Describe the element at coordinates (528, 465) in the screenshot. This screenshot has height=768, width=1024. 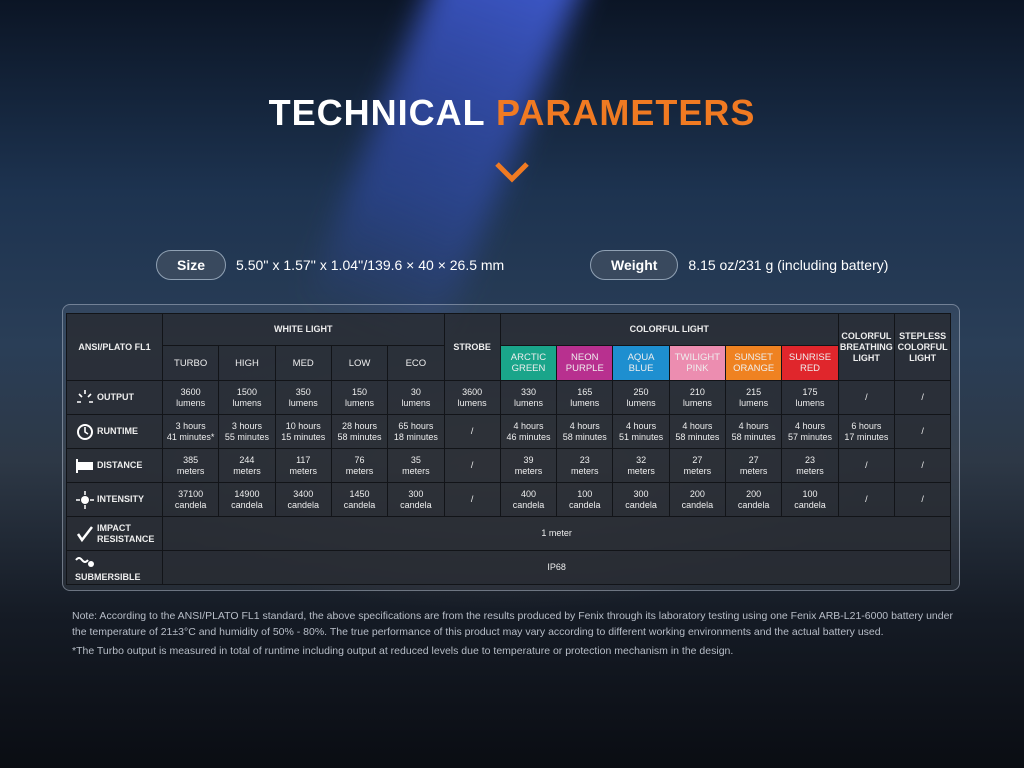
I see `data-cell: 39 meters` at that location.